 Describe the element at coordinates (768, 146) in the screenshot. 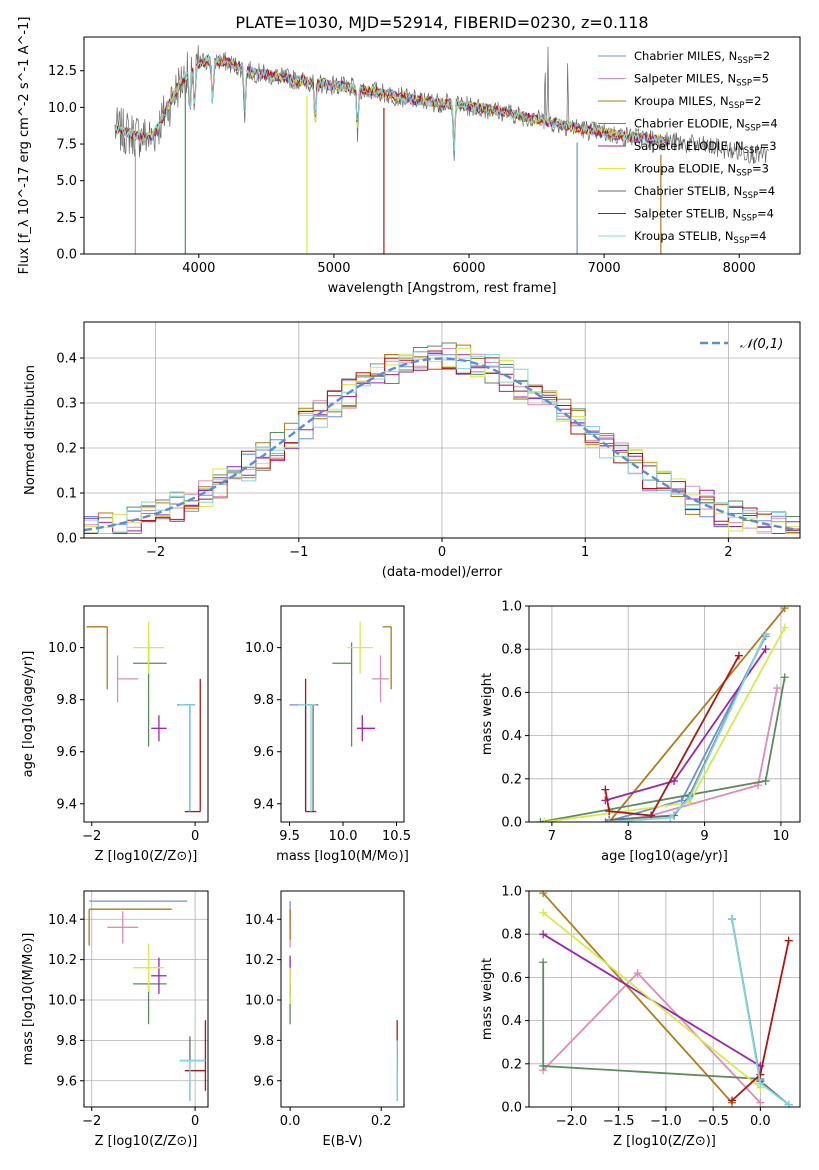

I see `legend-value: =3` at that location.